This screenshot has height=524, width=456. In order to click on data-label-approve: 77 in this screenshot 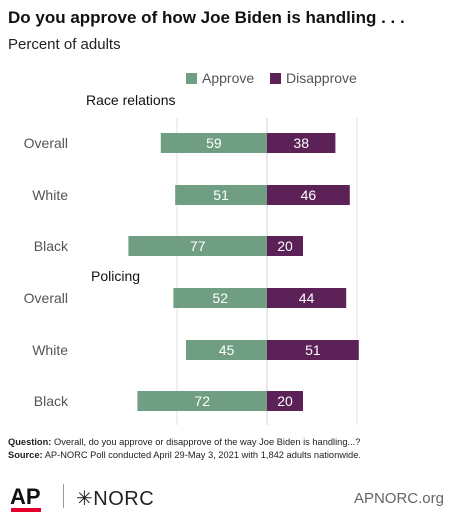, I will do `click(198, 246)`.